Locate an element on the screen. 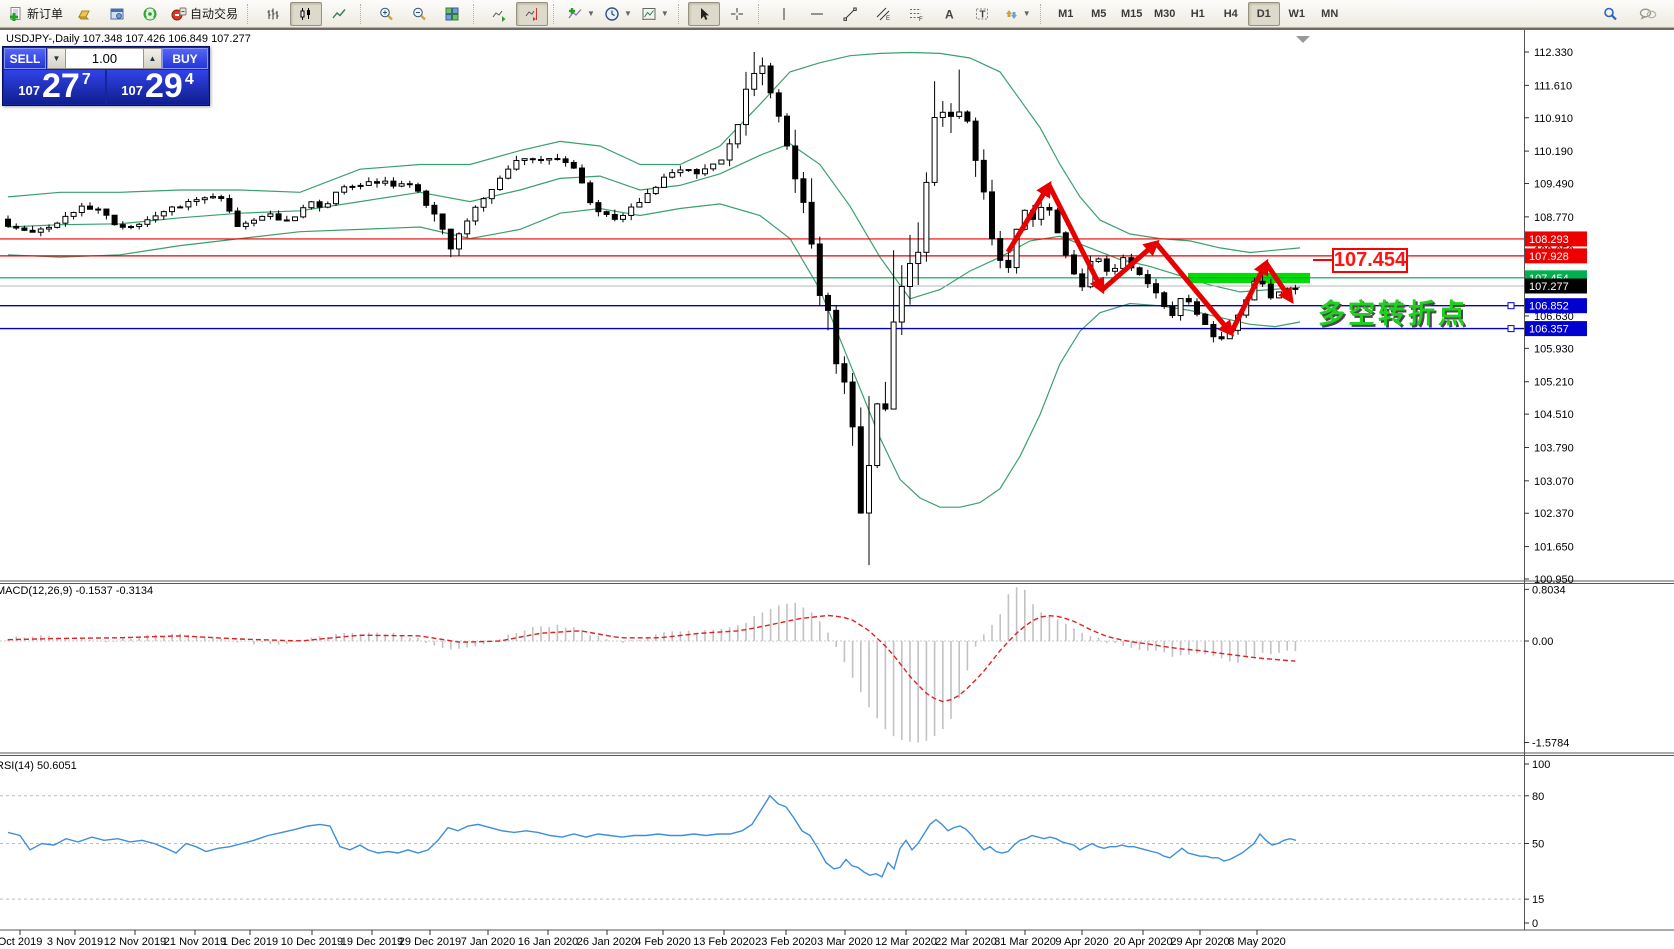  periods-button: ▼ is located at coordinates (618, 14).